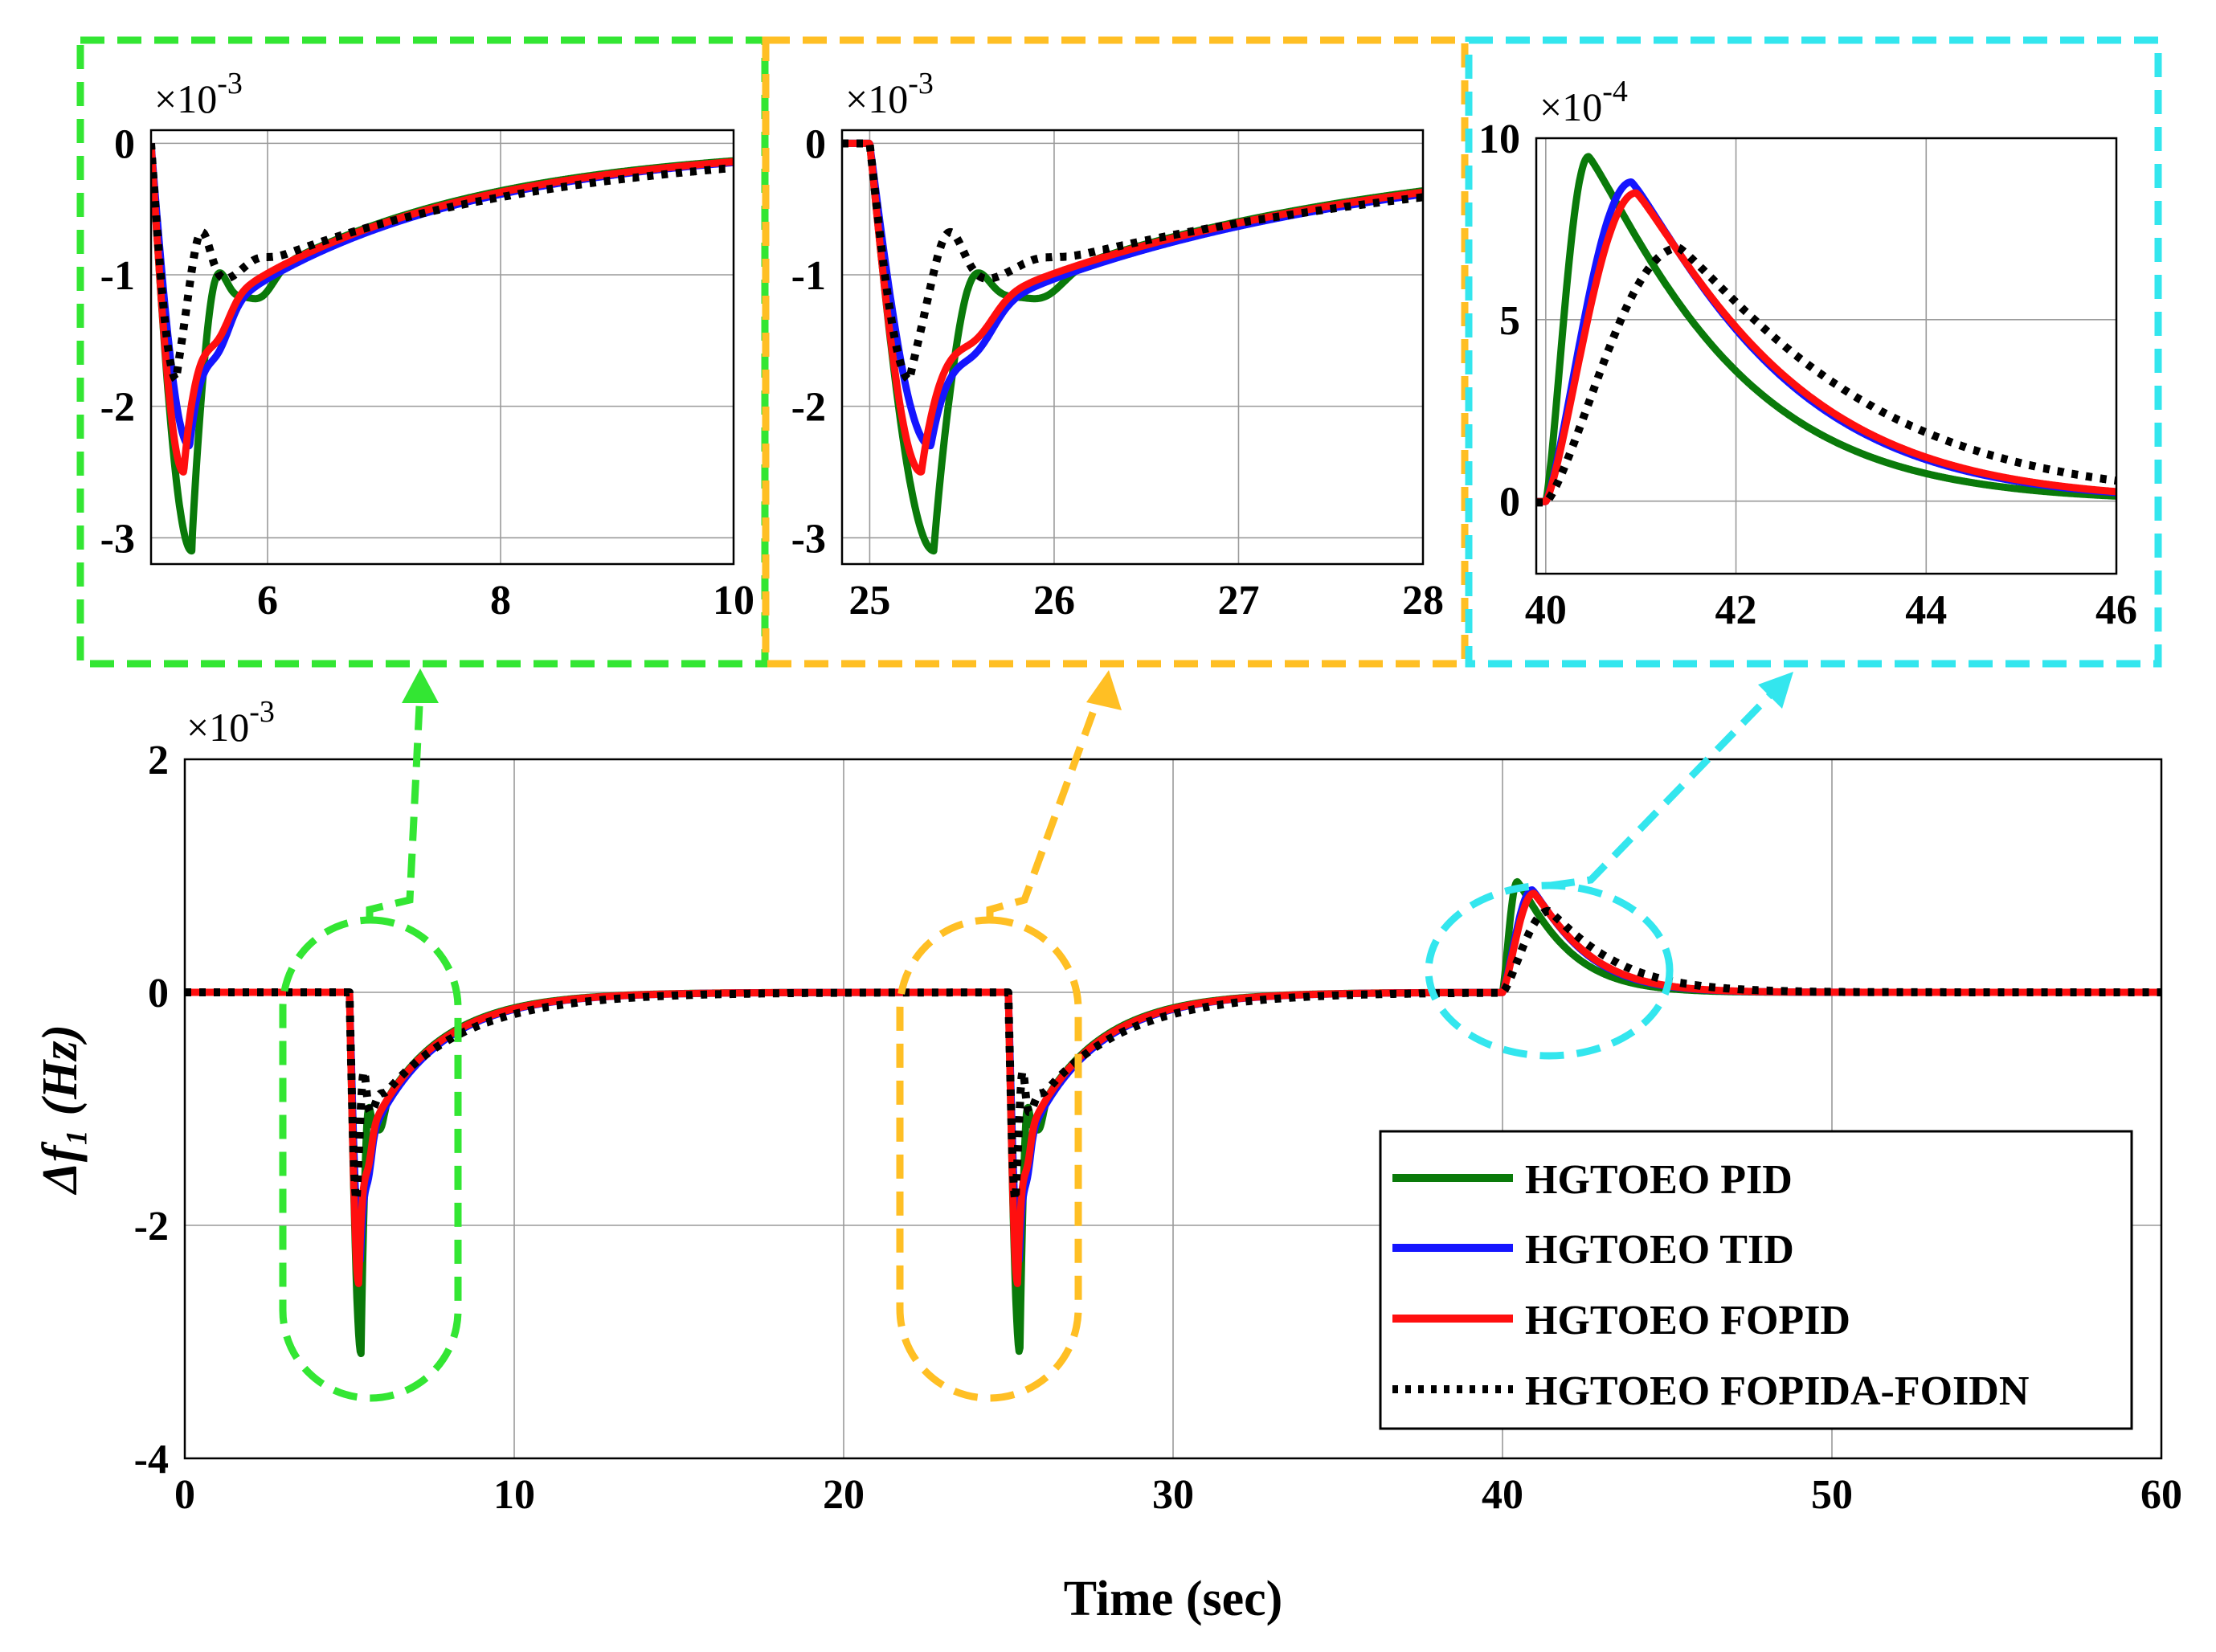  What do you see at coordinates (1173, 1599) in the screenshot?
I see `main-x-axis-label: Time (sec)` at bounding box center [1173, 1599].